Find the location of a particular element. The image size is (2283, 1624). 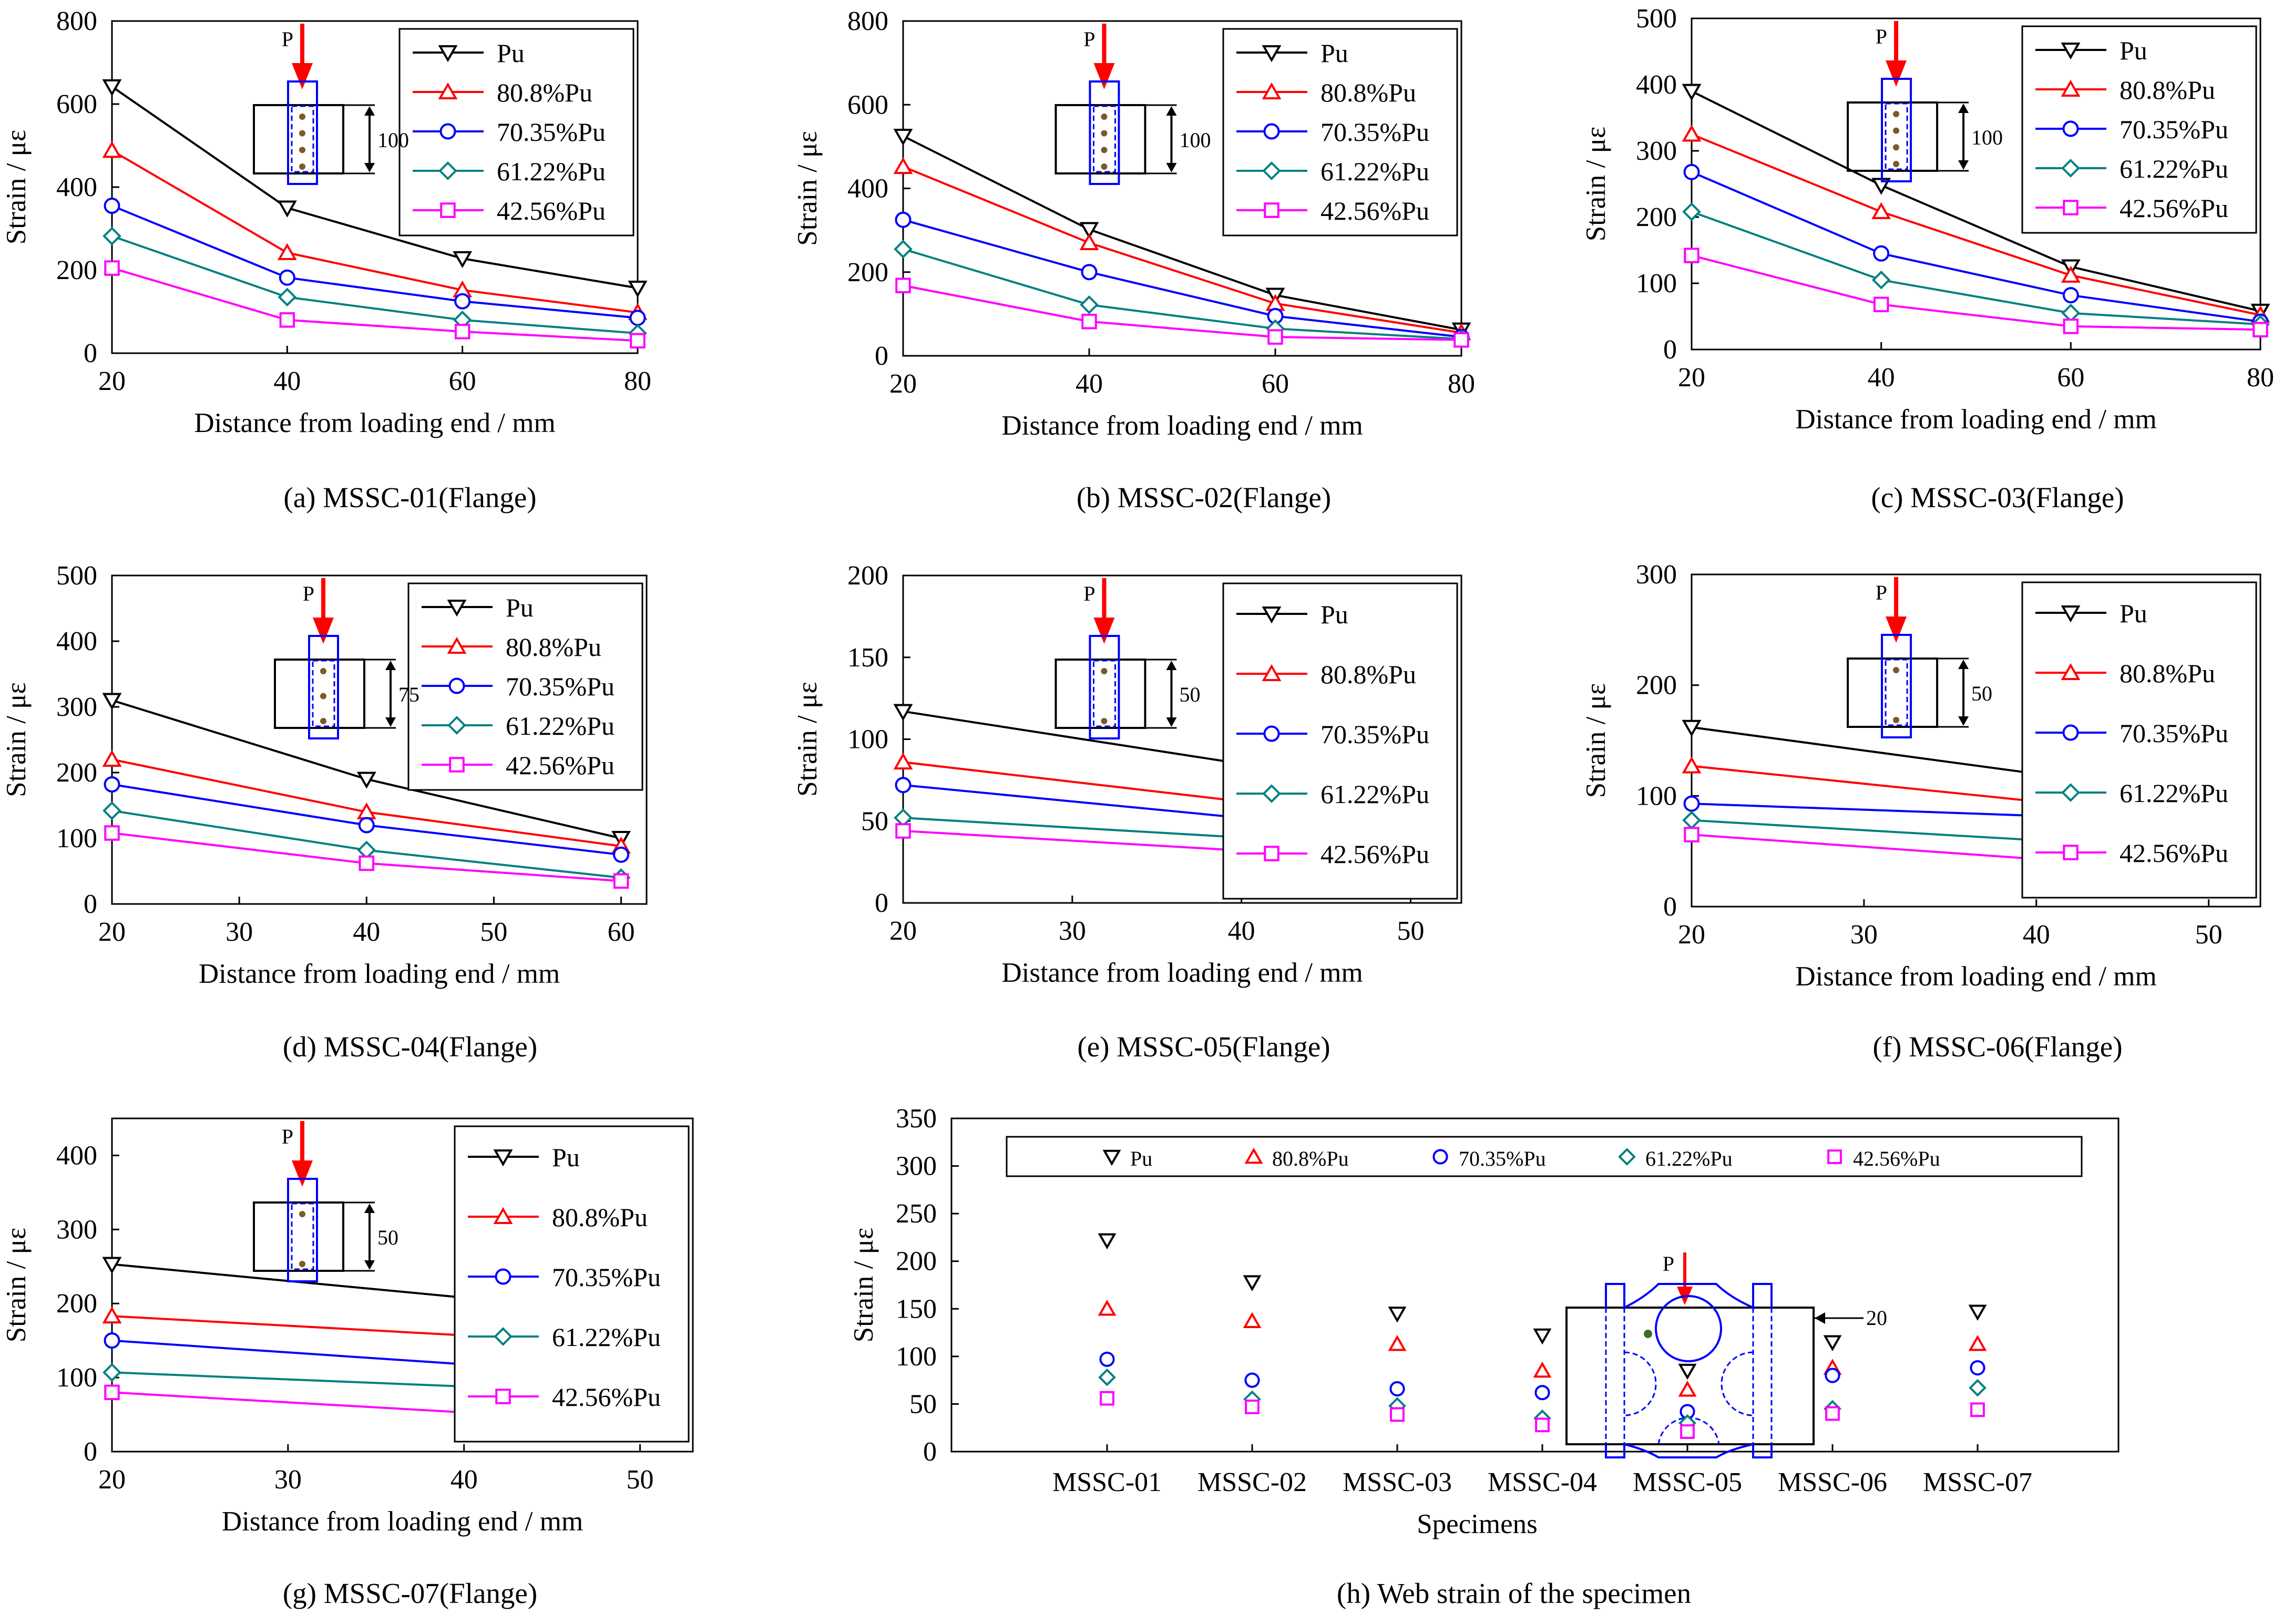

series-line-70-35pctpu is located at coordinates (287, 1352).